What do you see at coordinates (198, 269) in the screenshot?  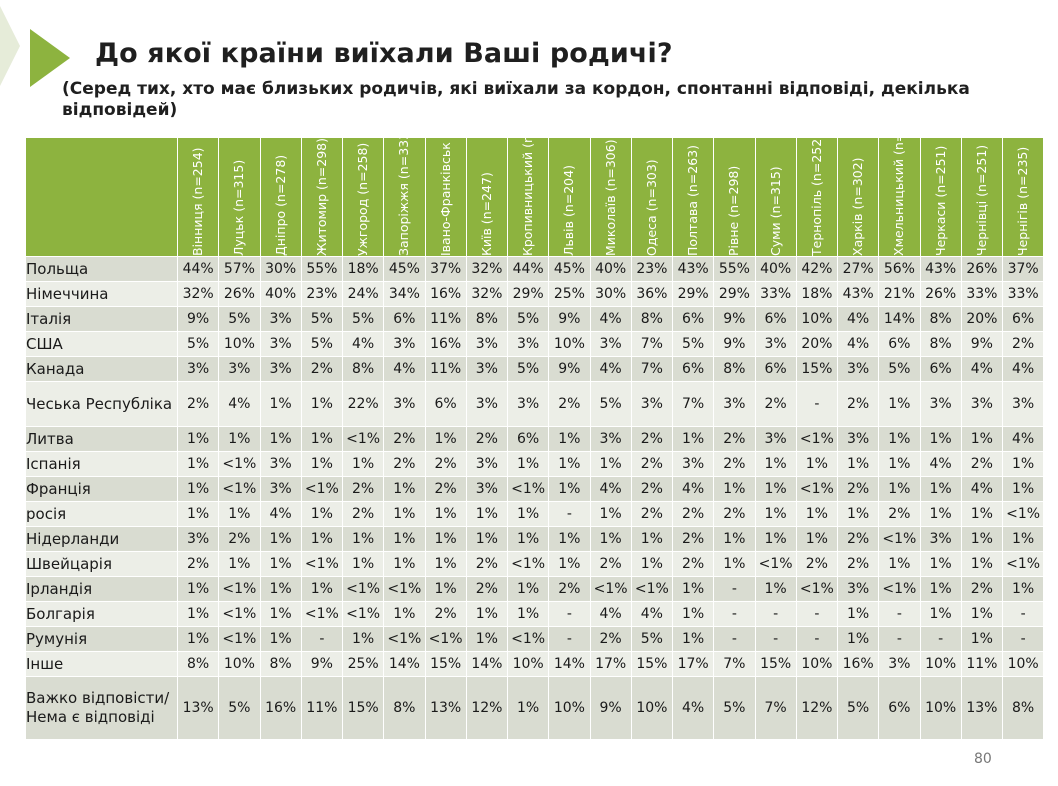 I see `table-cell: 44%` at bounding box center [198, 269].